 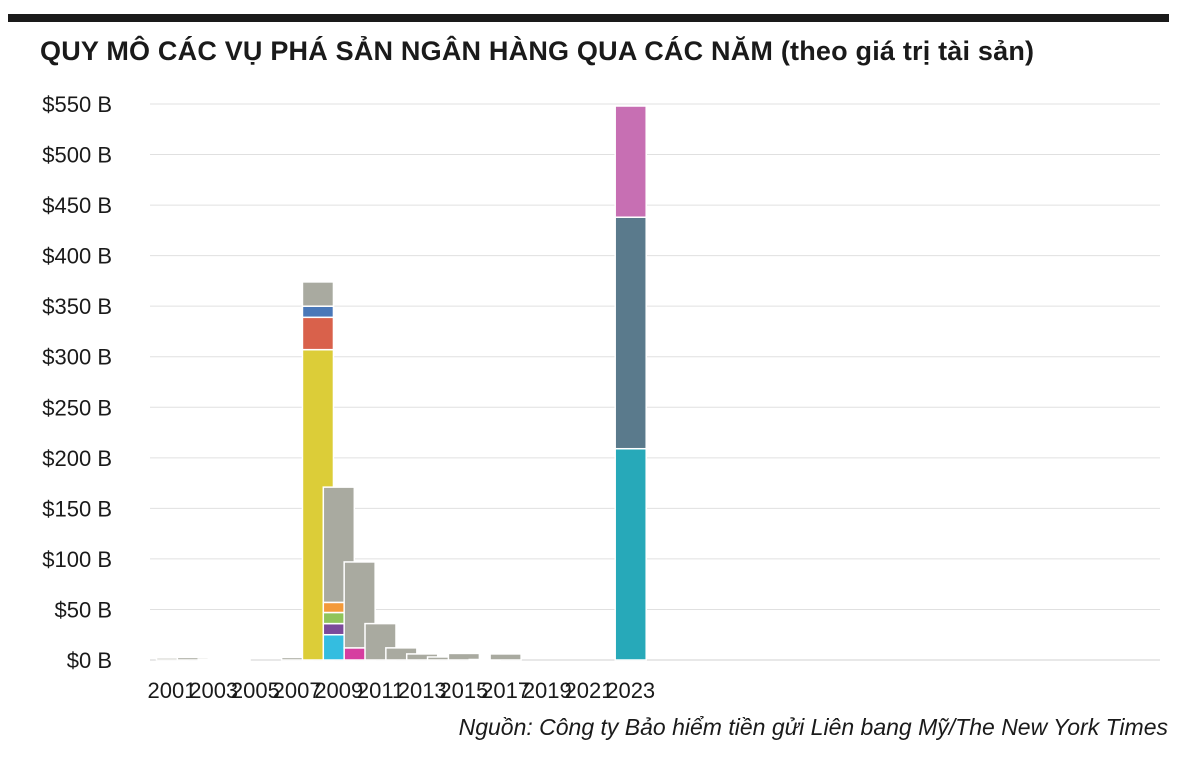 I want to click on x-tick-label: 2013, so click(x=422, y=690).